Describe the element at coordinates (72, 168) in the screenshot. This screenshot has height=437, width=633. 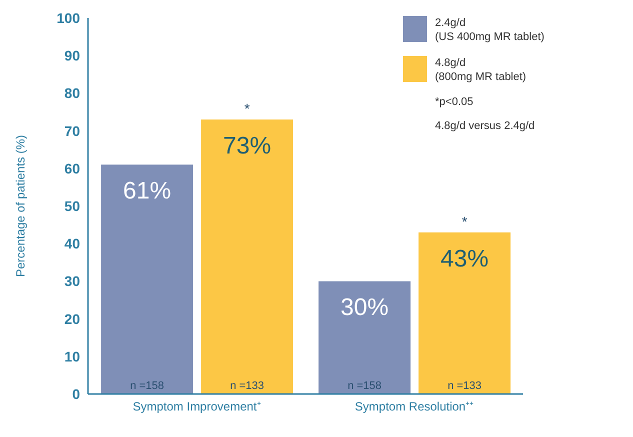
I see `y-tick-label: 60` at that location.